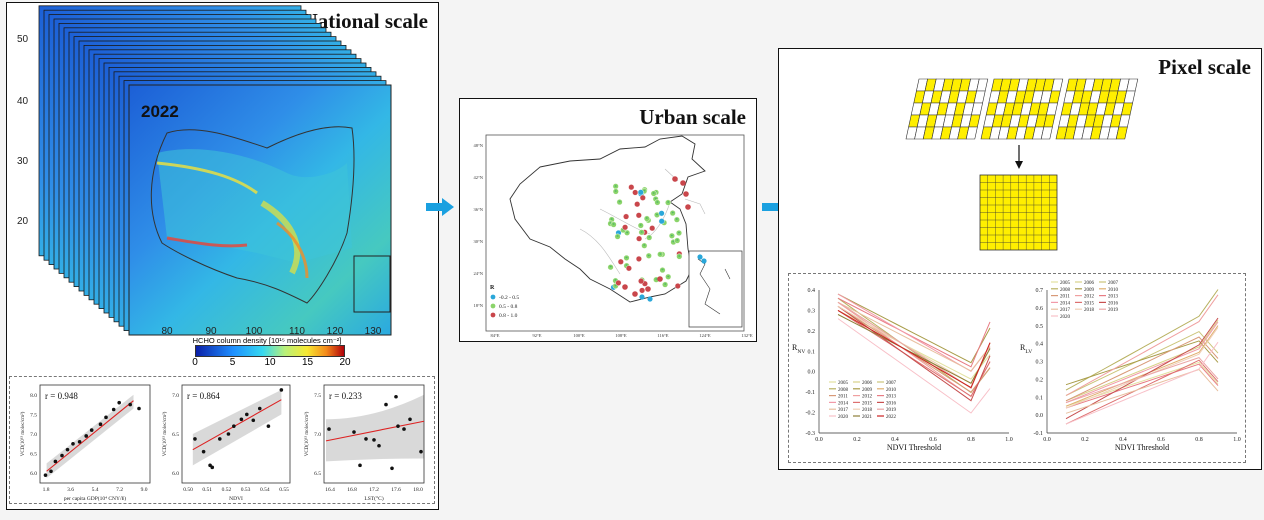 This screenshot has width=1264, height=520. I want to click on lat-tick: 30, so click(23, 161).